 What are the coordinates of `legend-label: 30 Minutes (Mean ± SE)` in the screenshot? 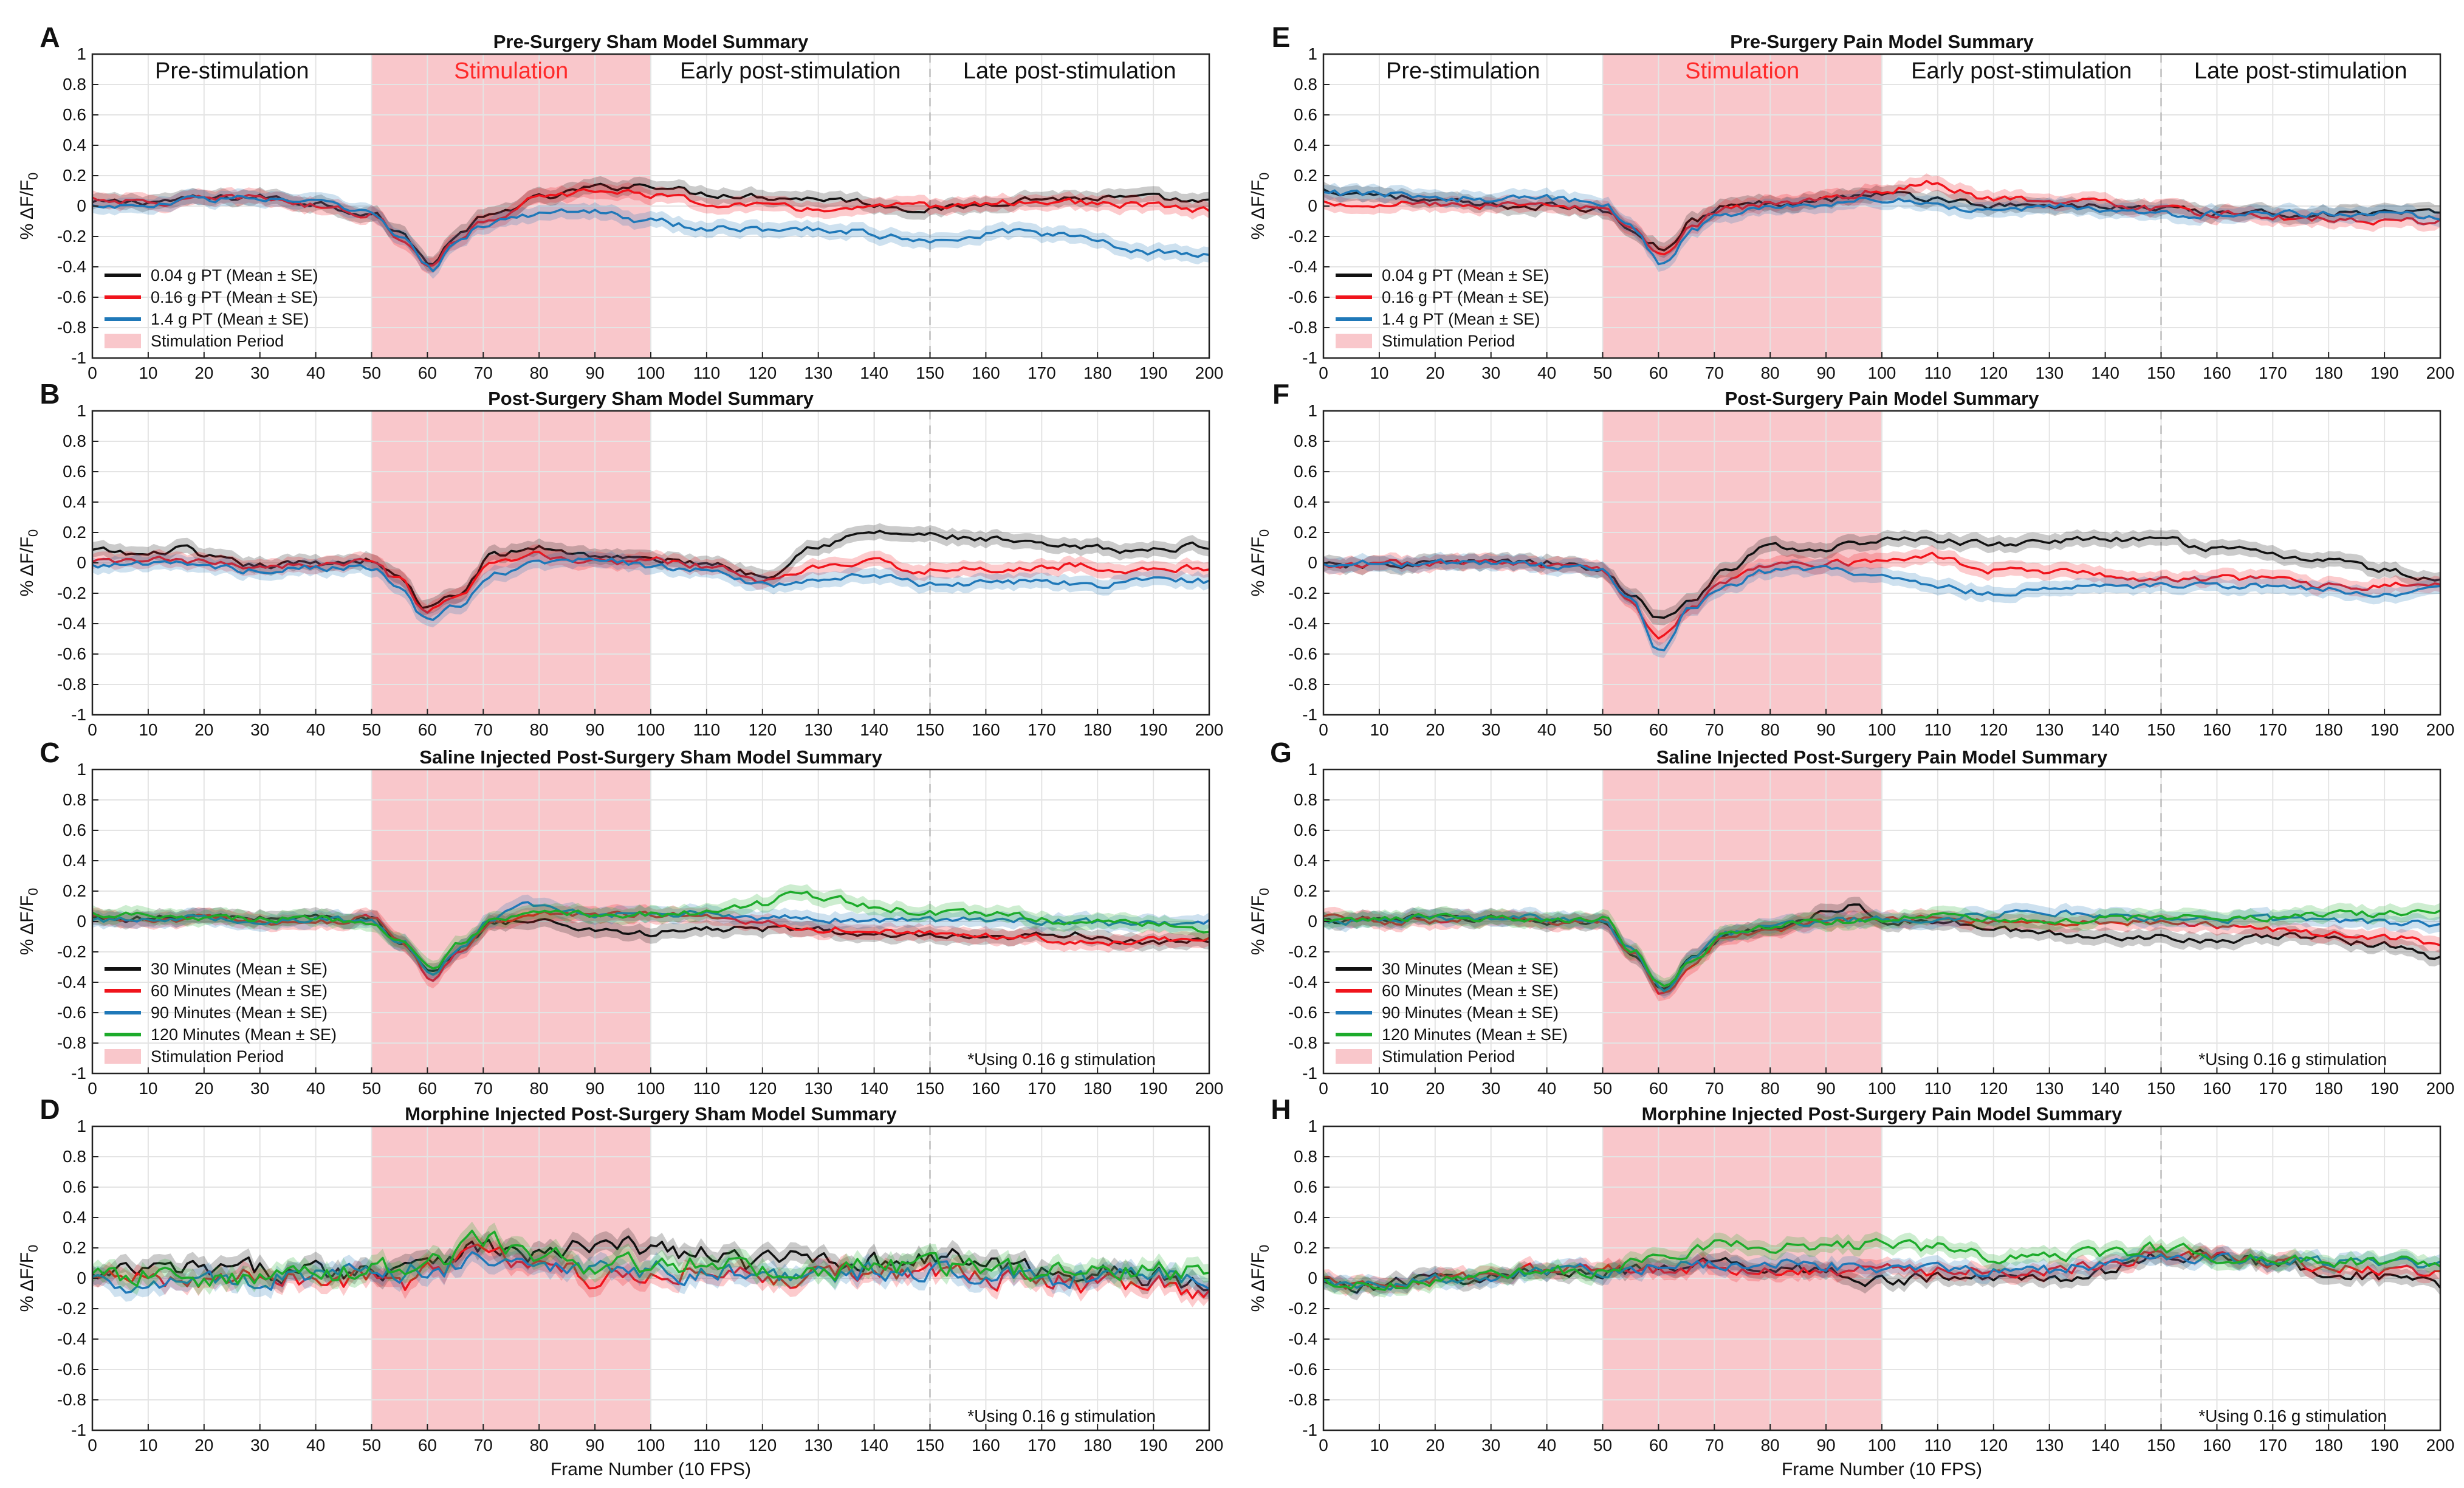 It's located at (1470, 969).